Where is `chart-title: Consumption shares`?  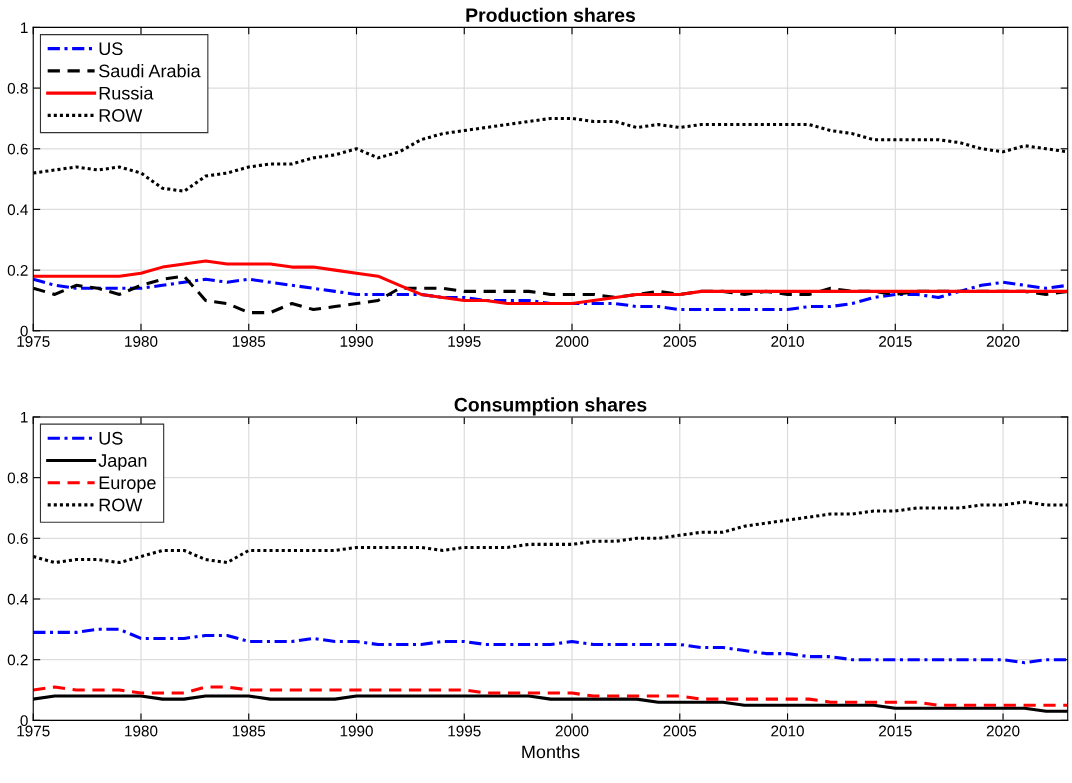 chart-title: Consumption shares is located at coordinates (550, 406).